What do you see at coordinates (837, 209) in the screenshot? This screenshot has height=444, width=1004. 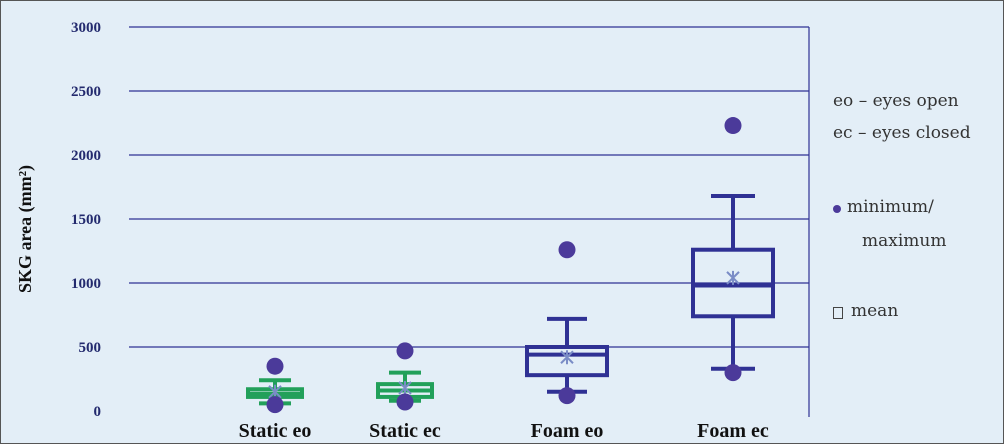 I see `legend-dot-icon` at bounding box center [837, 209].